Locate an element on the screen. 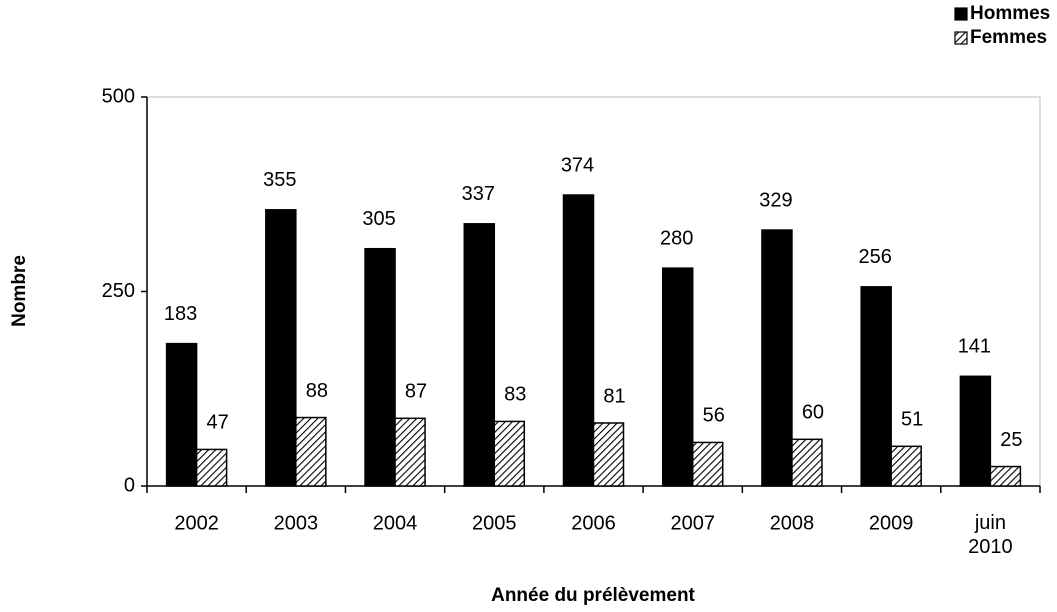  x-tick-label: 2004 is located at coordinates (395, 523).